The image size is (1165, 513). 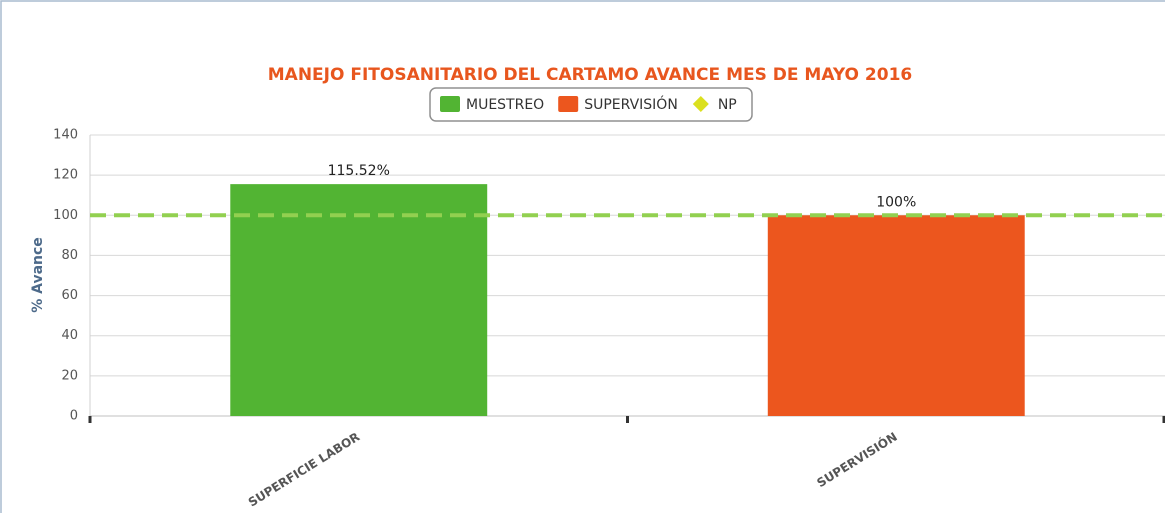 I want to click on y-tick-label: 40, so click(x=69, y=335).